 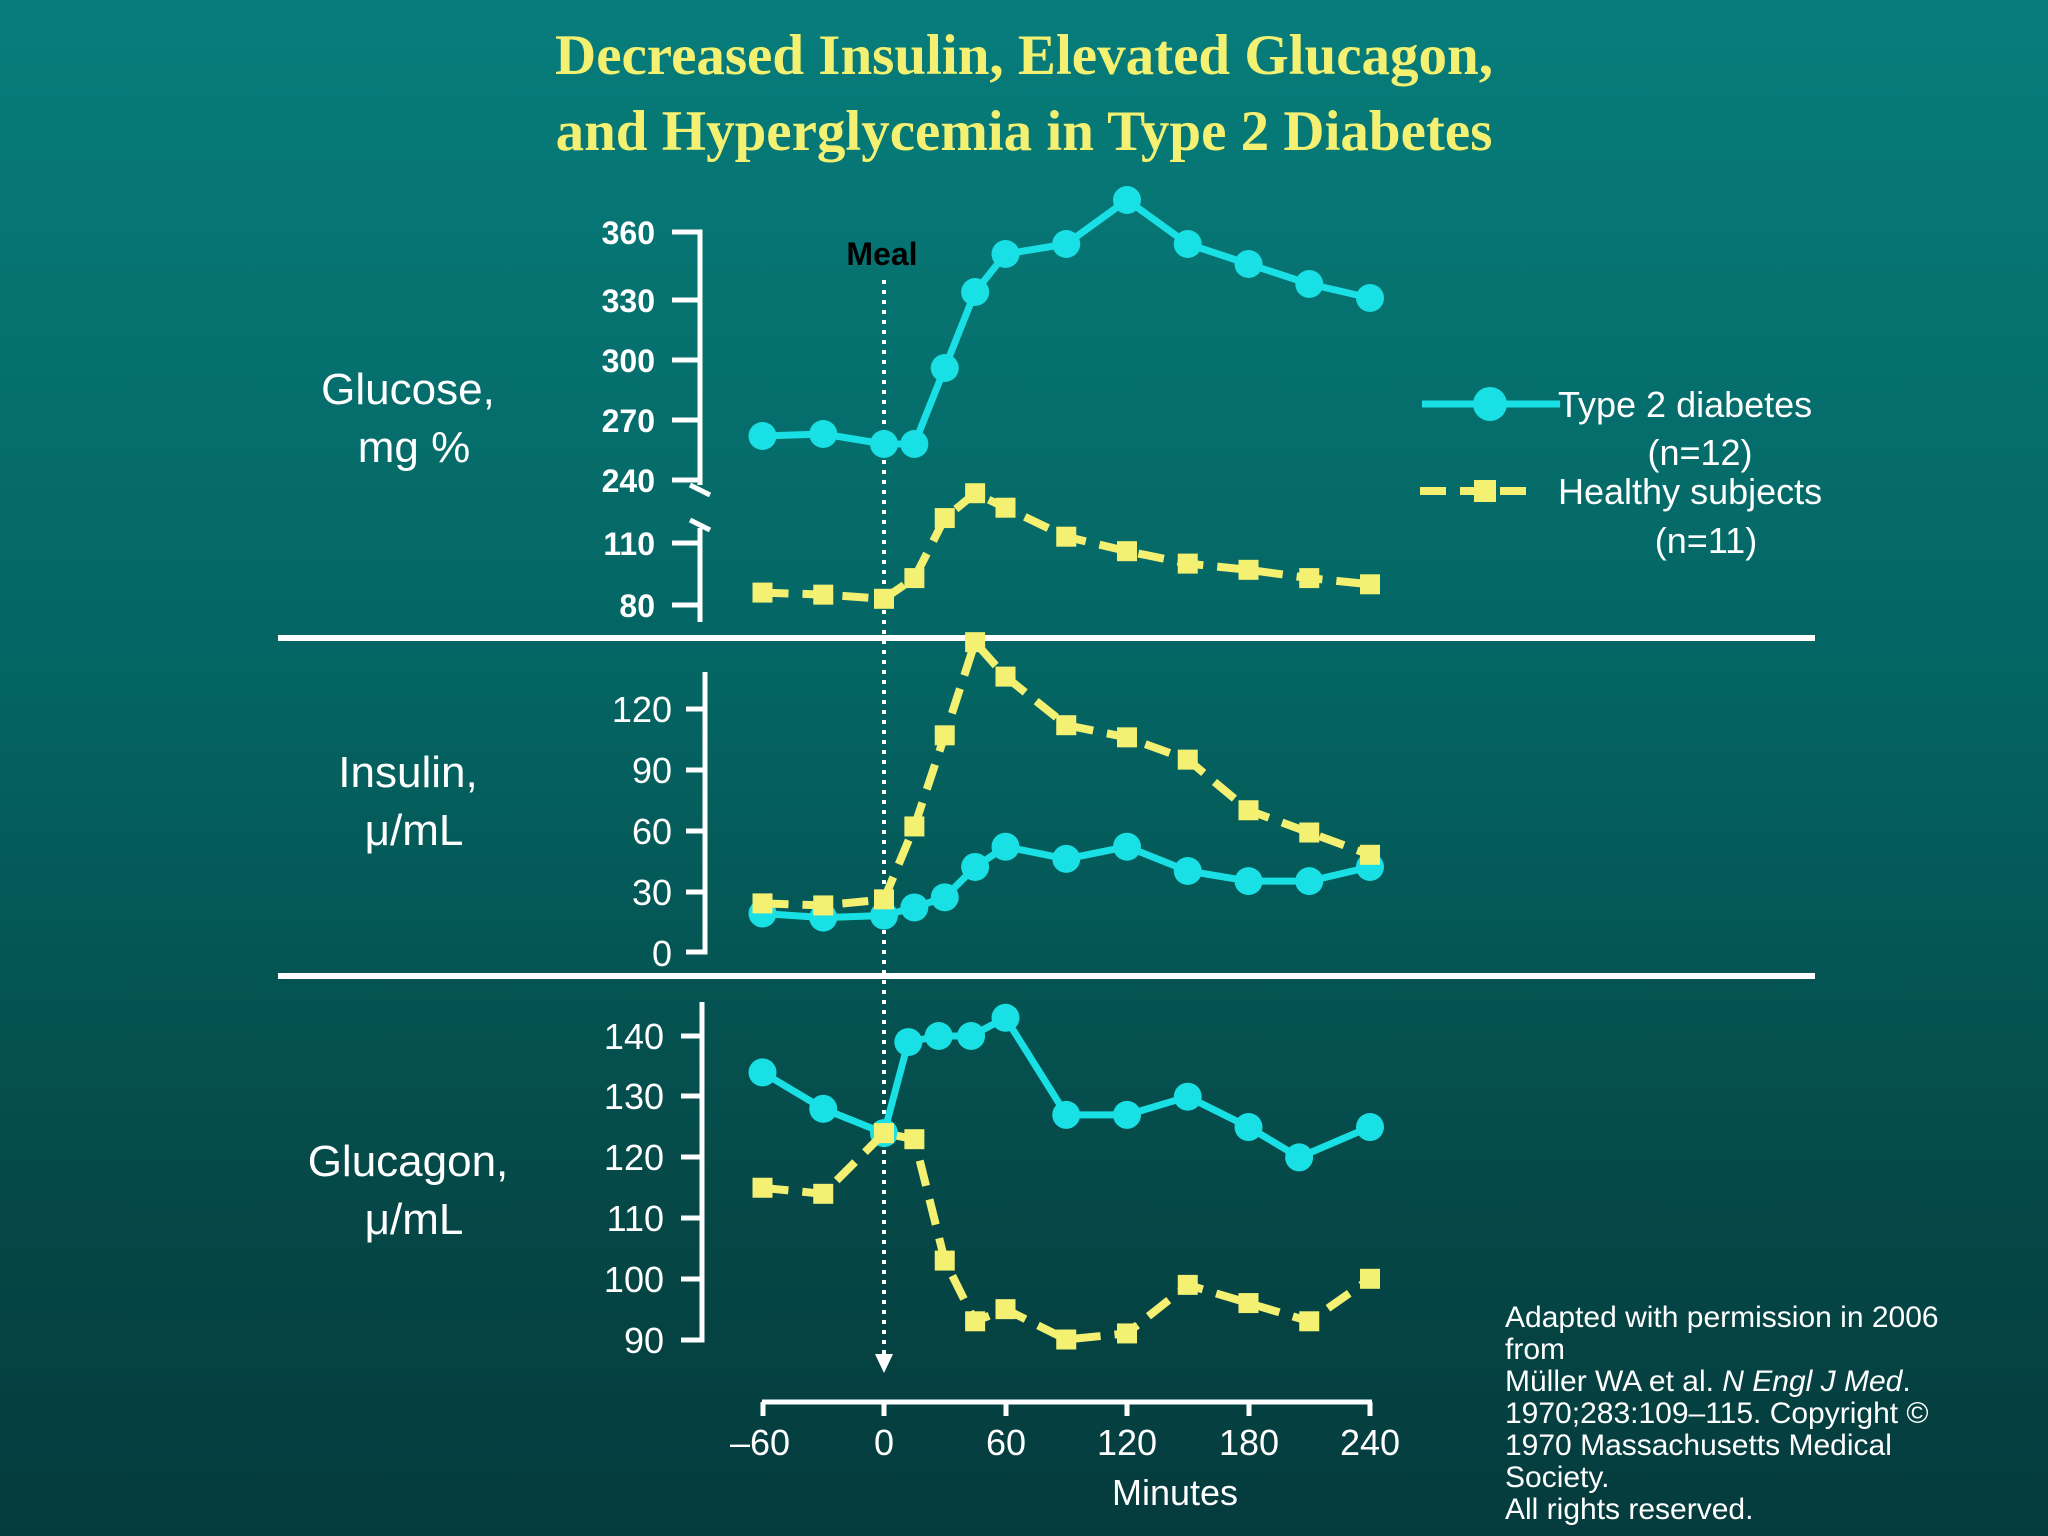 I want to click on glucagon-tick-label: 130, so click(x=634, y=1096).